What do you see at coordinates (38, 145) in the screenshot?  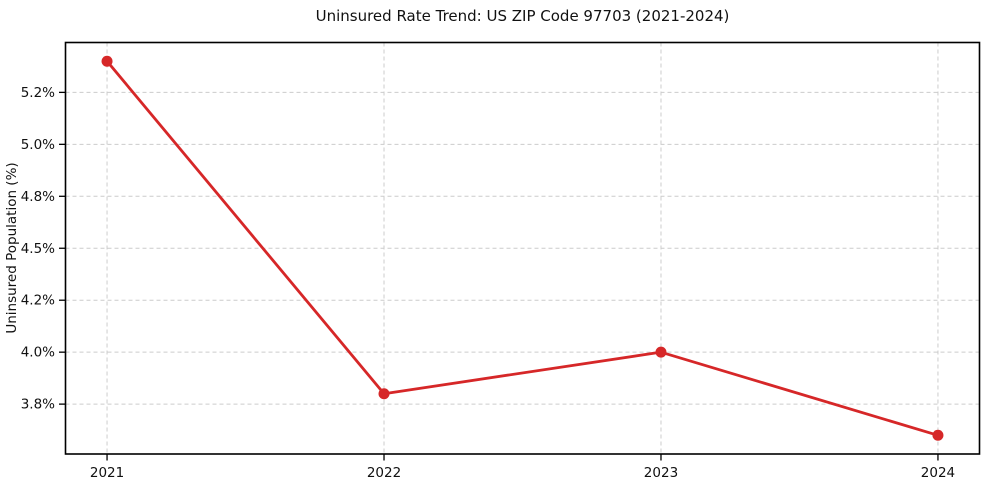 I see `y-tick-label: 5.0%` at bounding box center [38, 145].